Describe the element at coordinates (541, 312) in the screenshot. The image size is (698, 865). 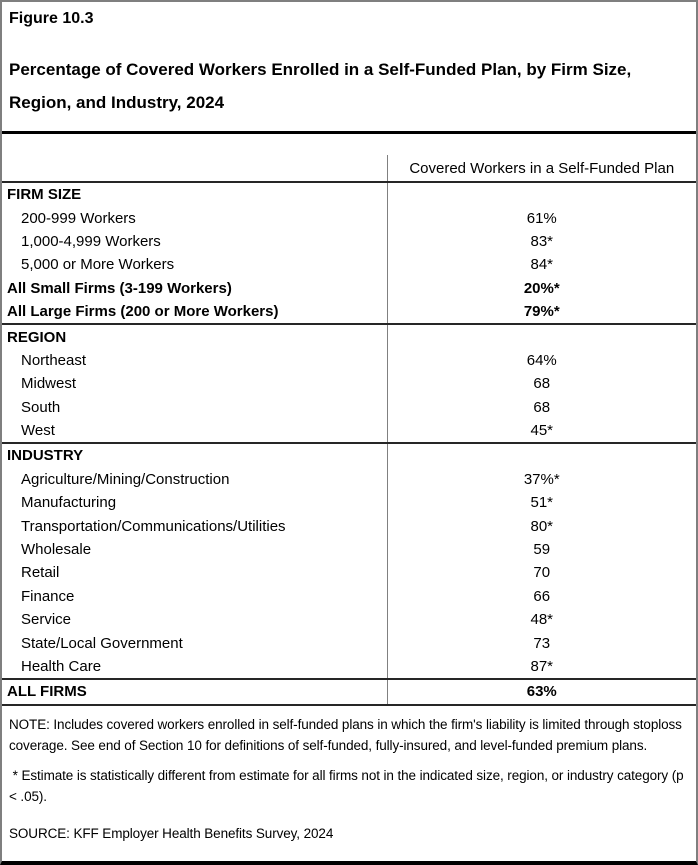
I see `row-value: 79%*` at that location.